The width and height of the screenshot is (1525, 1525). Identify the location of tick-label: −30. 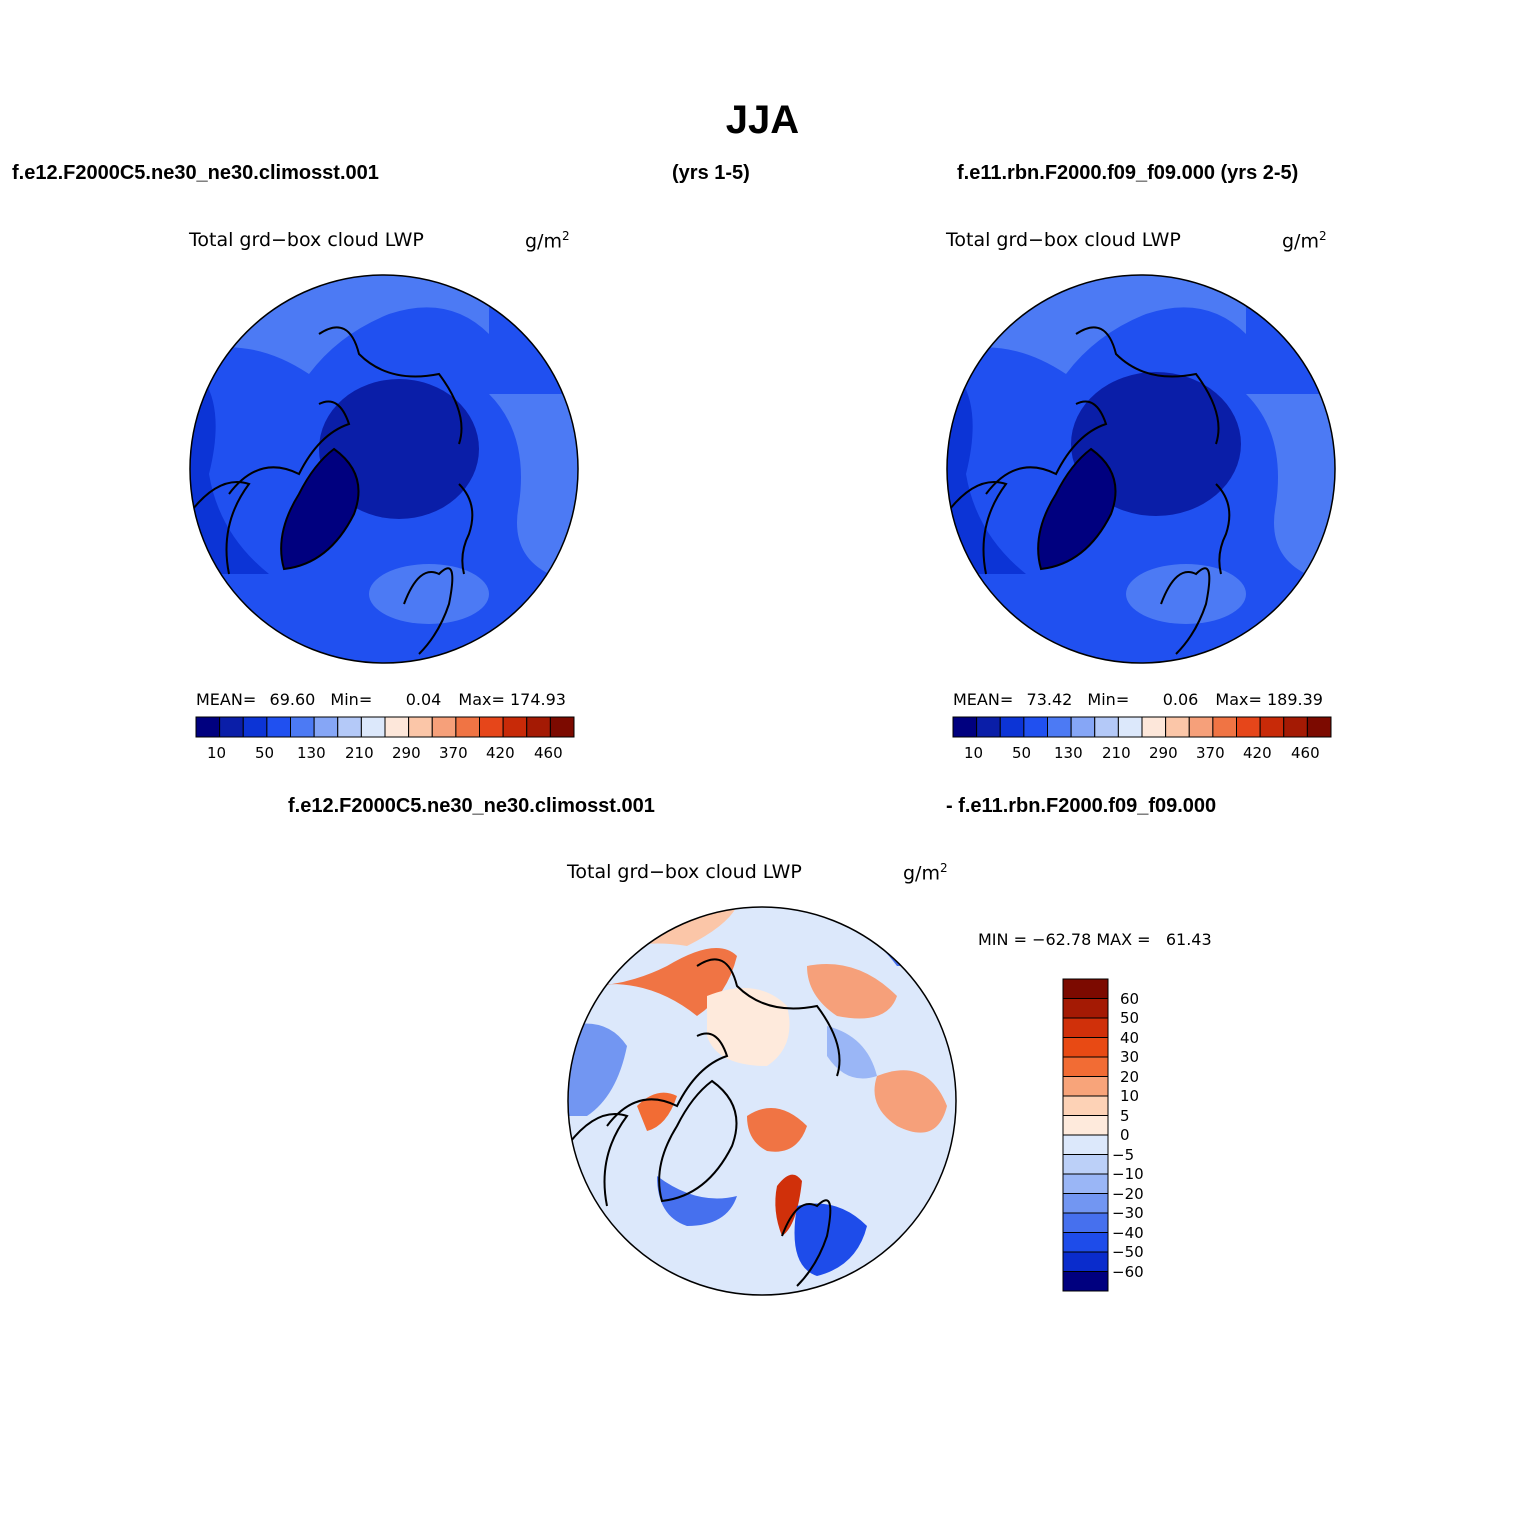
(1128, 1213).